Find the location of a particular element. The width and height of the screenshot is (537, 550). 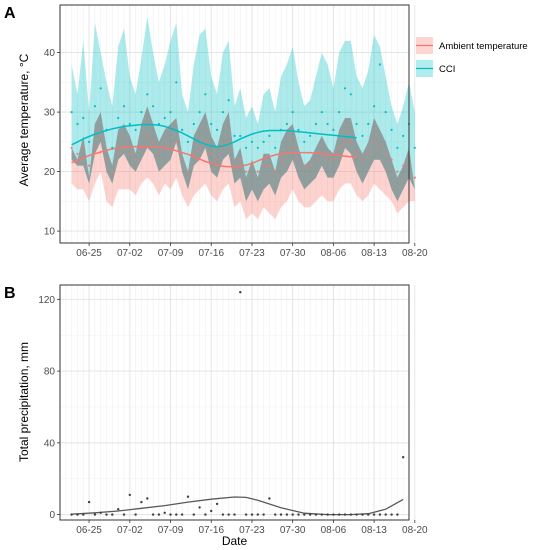

series-line-ambient is located at coordinates (214, 156).